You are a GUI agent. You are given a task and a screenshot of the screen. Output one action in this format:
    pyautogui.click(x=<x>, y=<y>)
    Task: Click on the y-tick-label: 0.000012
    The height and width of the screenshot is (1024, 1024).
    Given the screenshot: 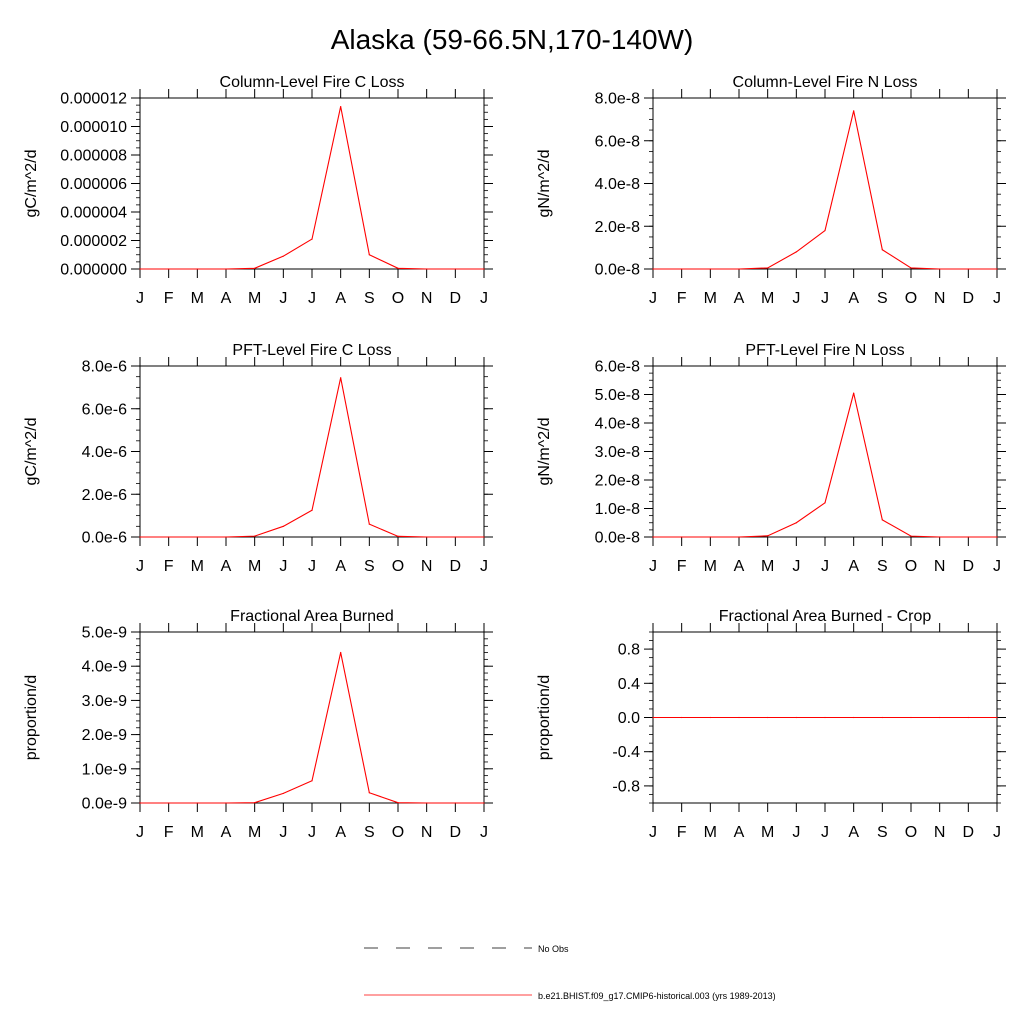 What is the action you would take?
    pyautogui.click(x=93, y=99)
    